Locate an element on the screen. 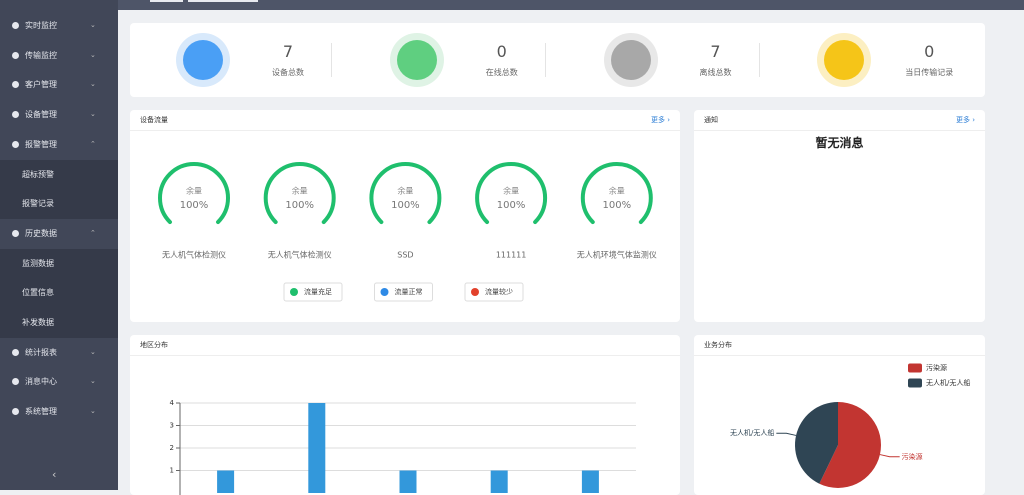 This screenshot has width=1024, height=495. legend-label: 流量较少 is located at coordinates (499, 291).